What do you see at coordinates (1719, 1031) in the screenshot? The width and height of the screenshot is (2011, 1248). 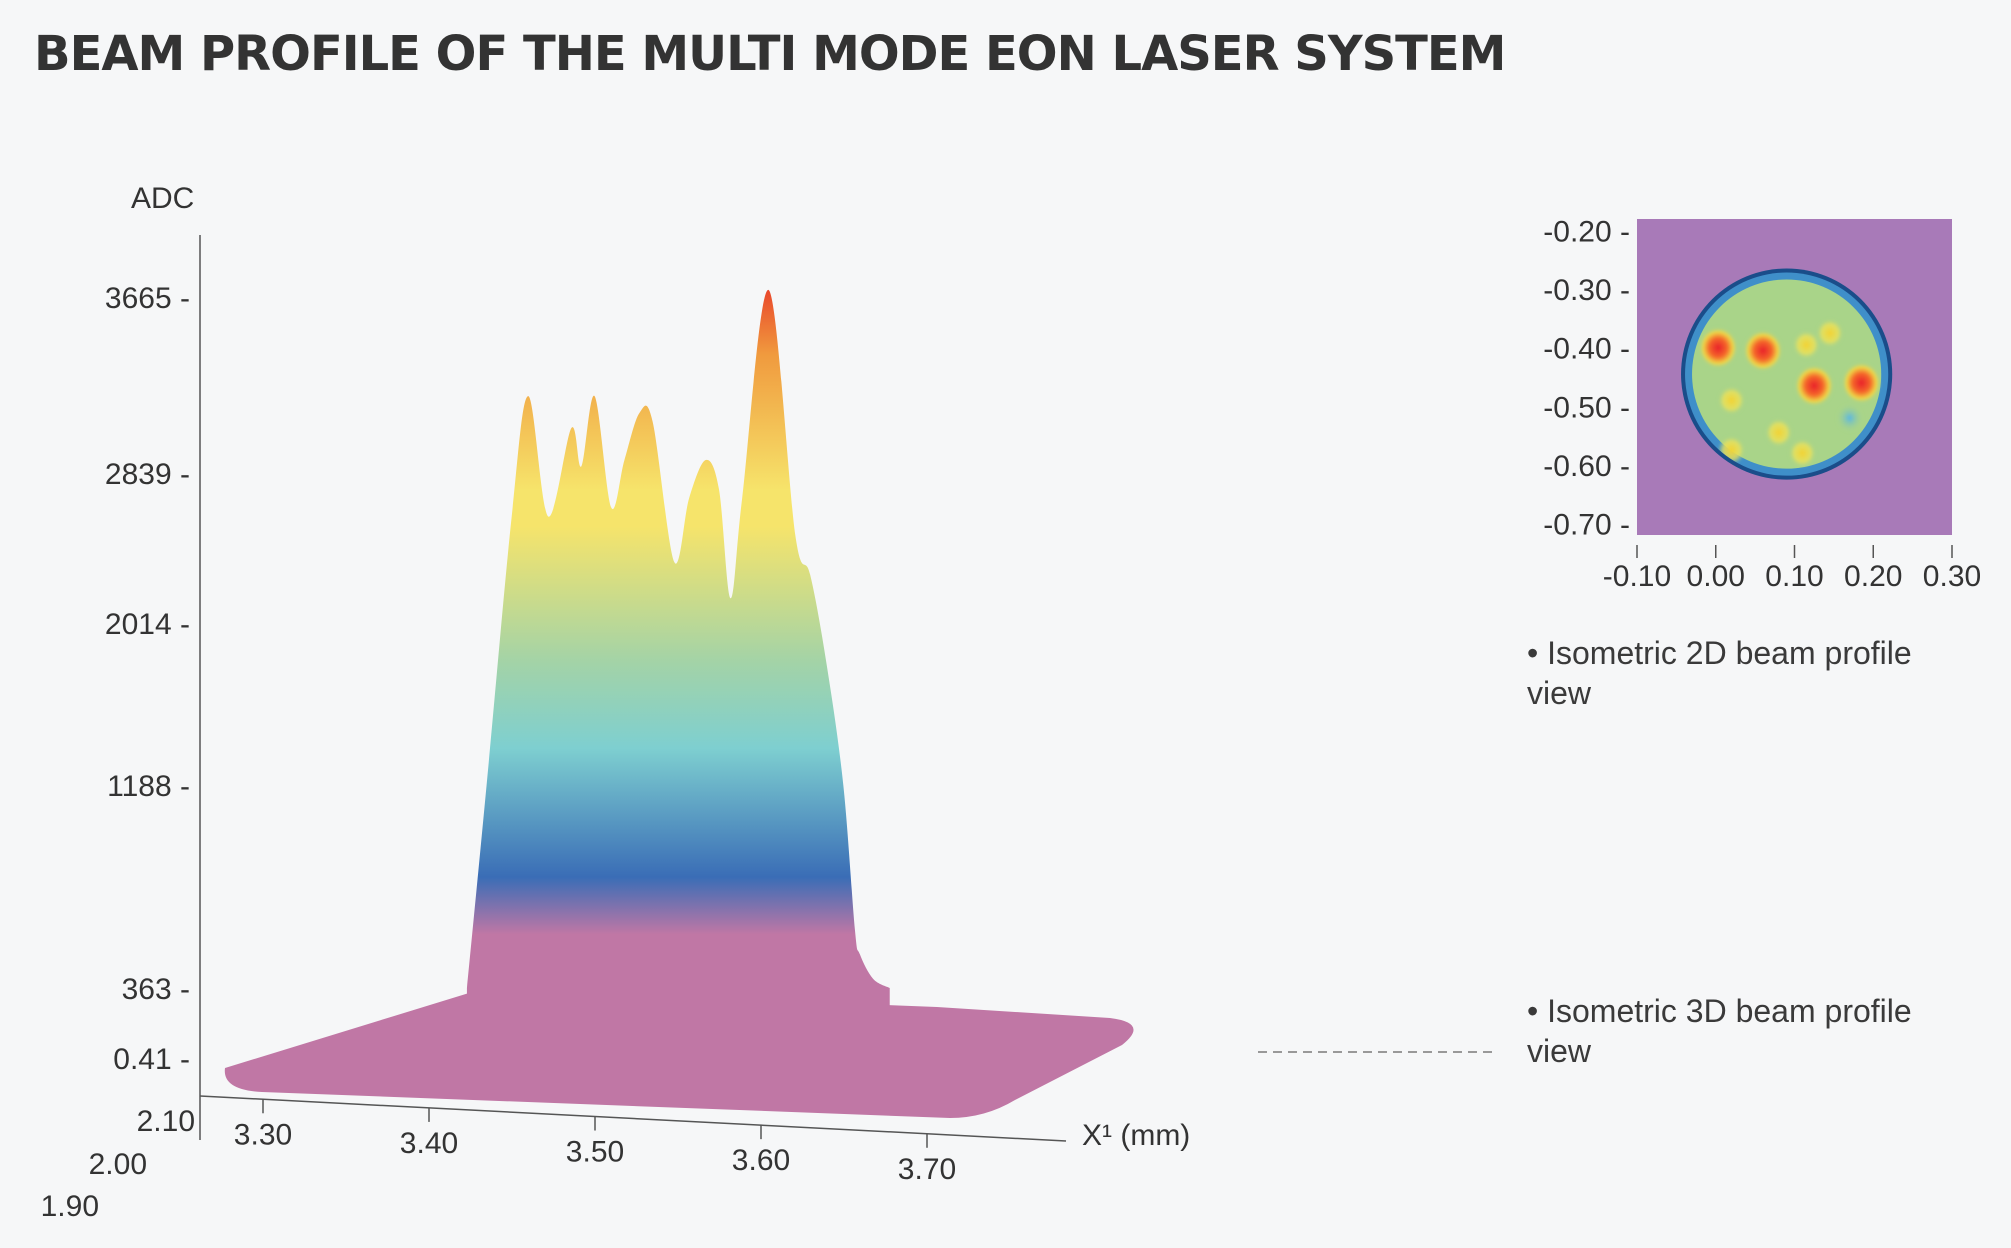 I see `caption-3d: • Isometric 3D beam profile view` at bounding box center [1719, 1031].